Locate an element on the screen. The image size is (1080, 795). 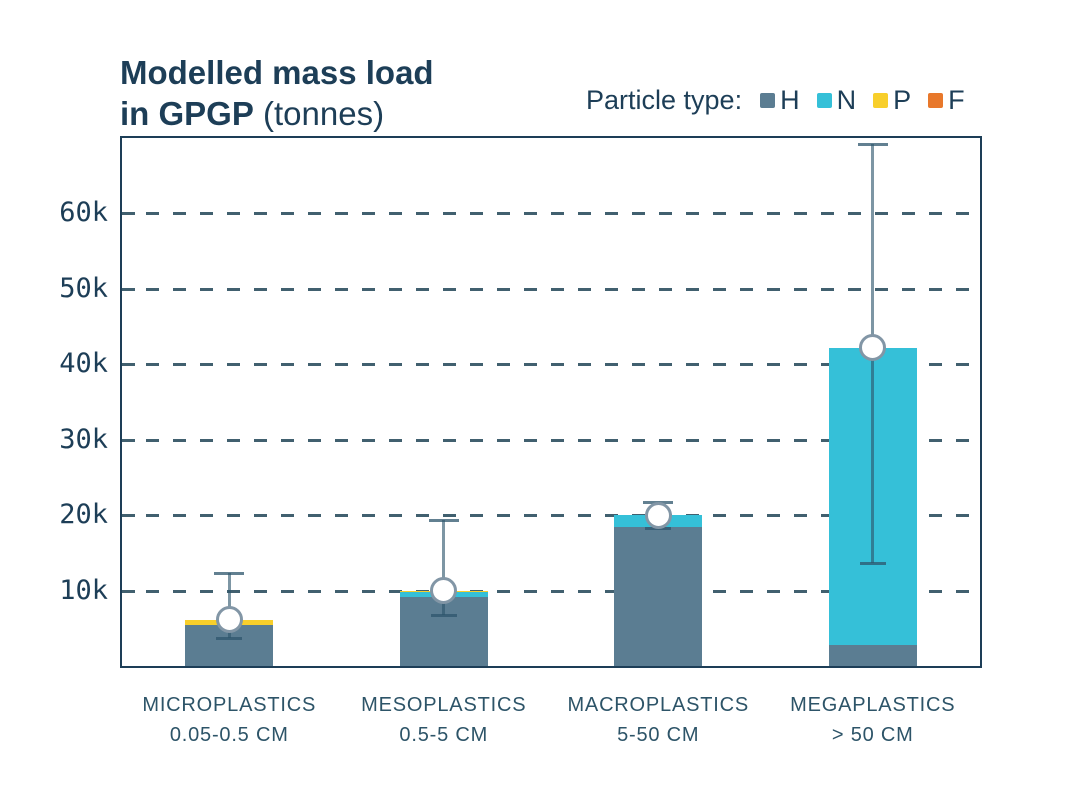
x-axis-label-name: MICROPLASTICS is located at coordinates (229, 705).